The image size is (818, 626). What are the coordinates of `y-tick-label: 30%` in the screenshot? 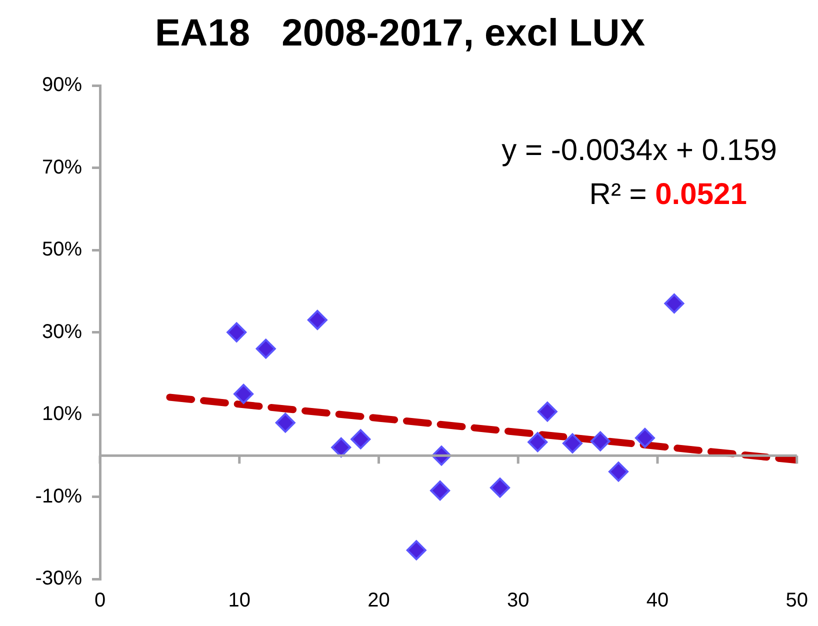 It's located at (62, 331).